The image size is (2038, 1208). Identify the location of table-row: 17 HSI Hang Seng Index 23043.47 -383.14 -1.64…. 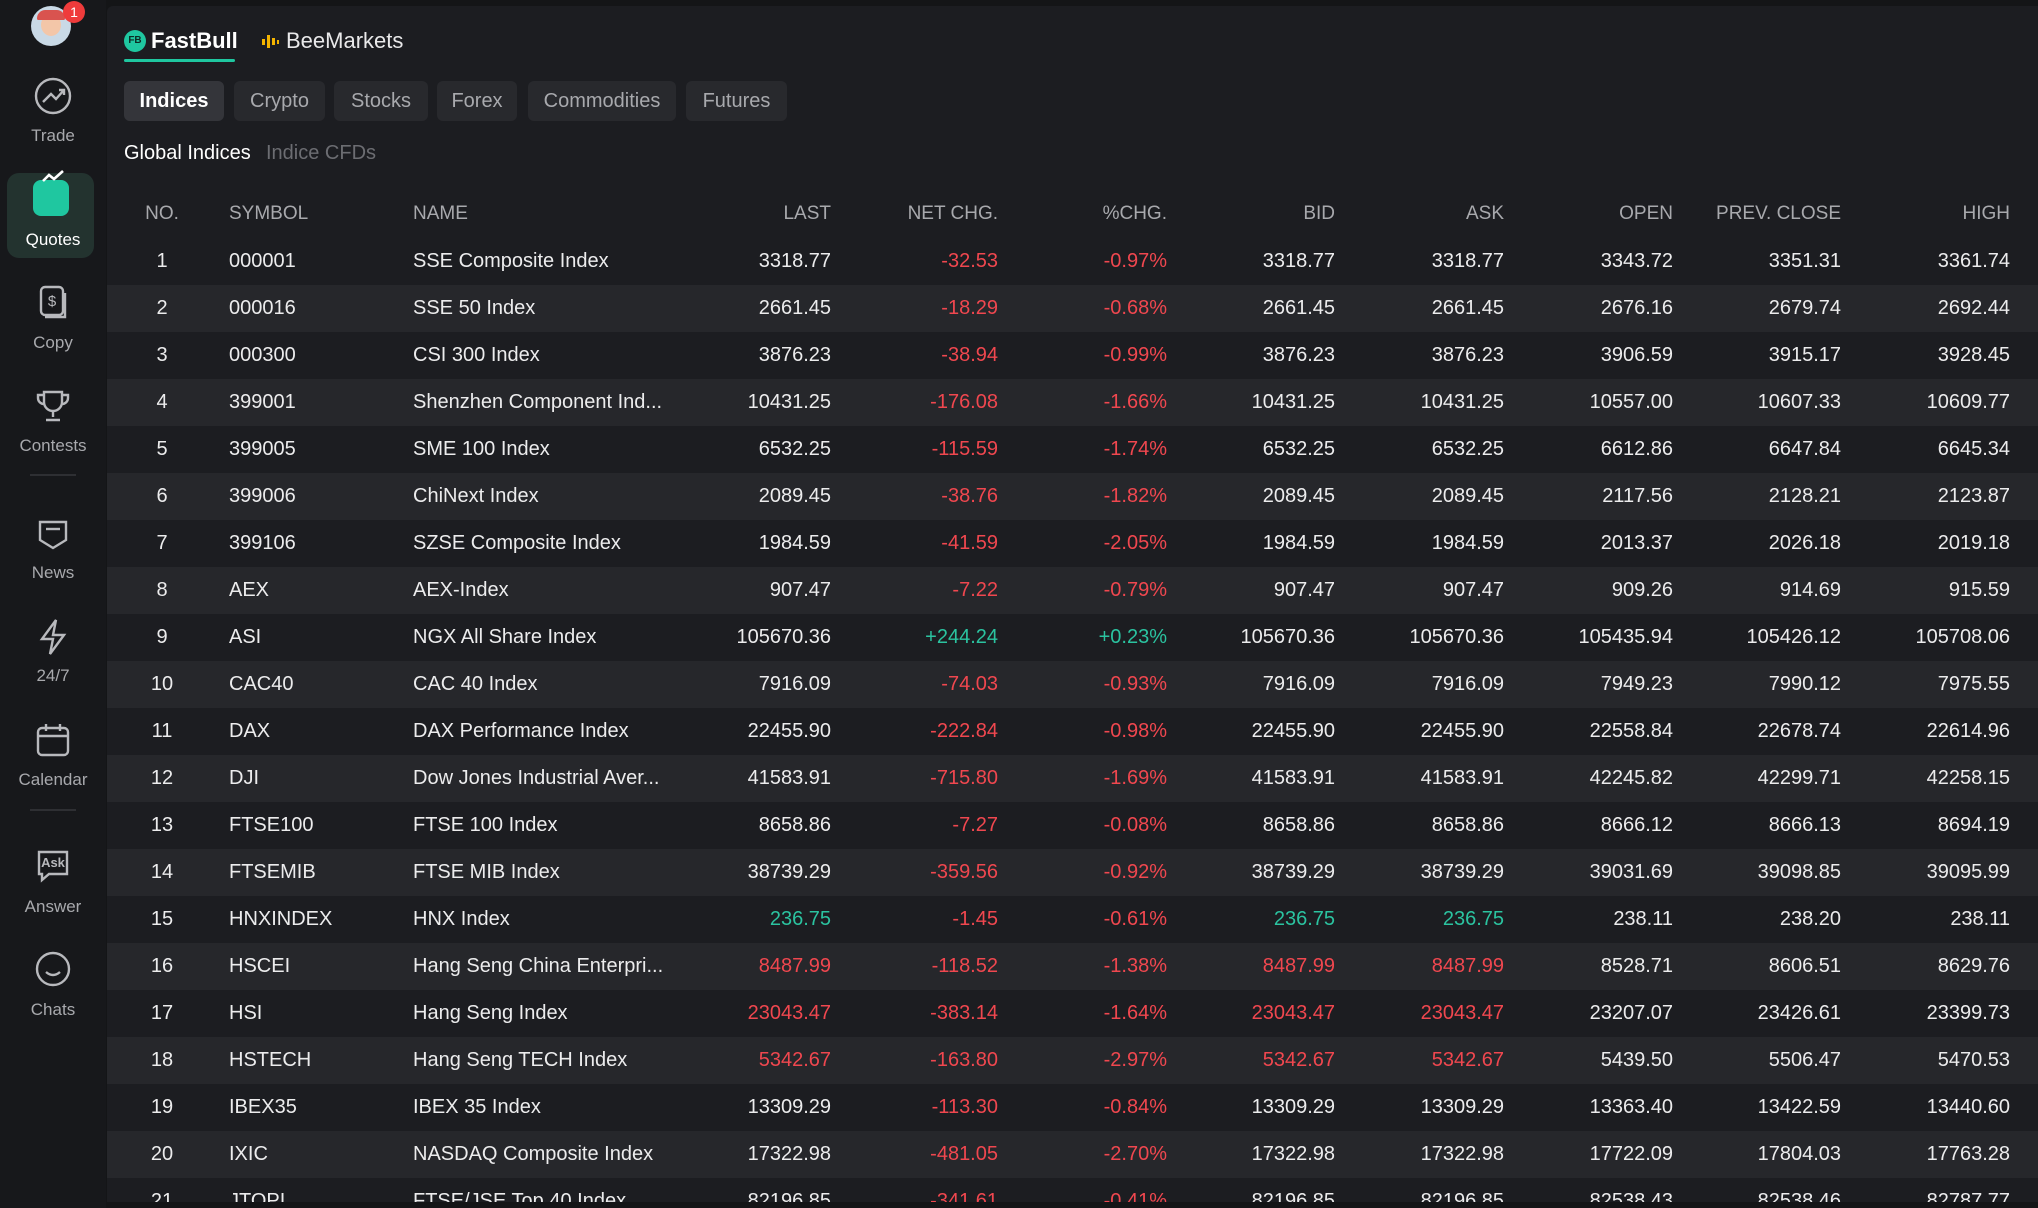
(1072, 1013).